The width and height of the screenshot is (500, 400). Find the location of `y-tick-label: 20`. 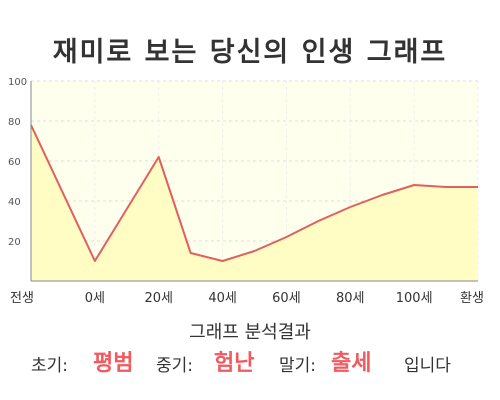

y-tick-label: 20 is located at coordinates (14, 242).